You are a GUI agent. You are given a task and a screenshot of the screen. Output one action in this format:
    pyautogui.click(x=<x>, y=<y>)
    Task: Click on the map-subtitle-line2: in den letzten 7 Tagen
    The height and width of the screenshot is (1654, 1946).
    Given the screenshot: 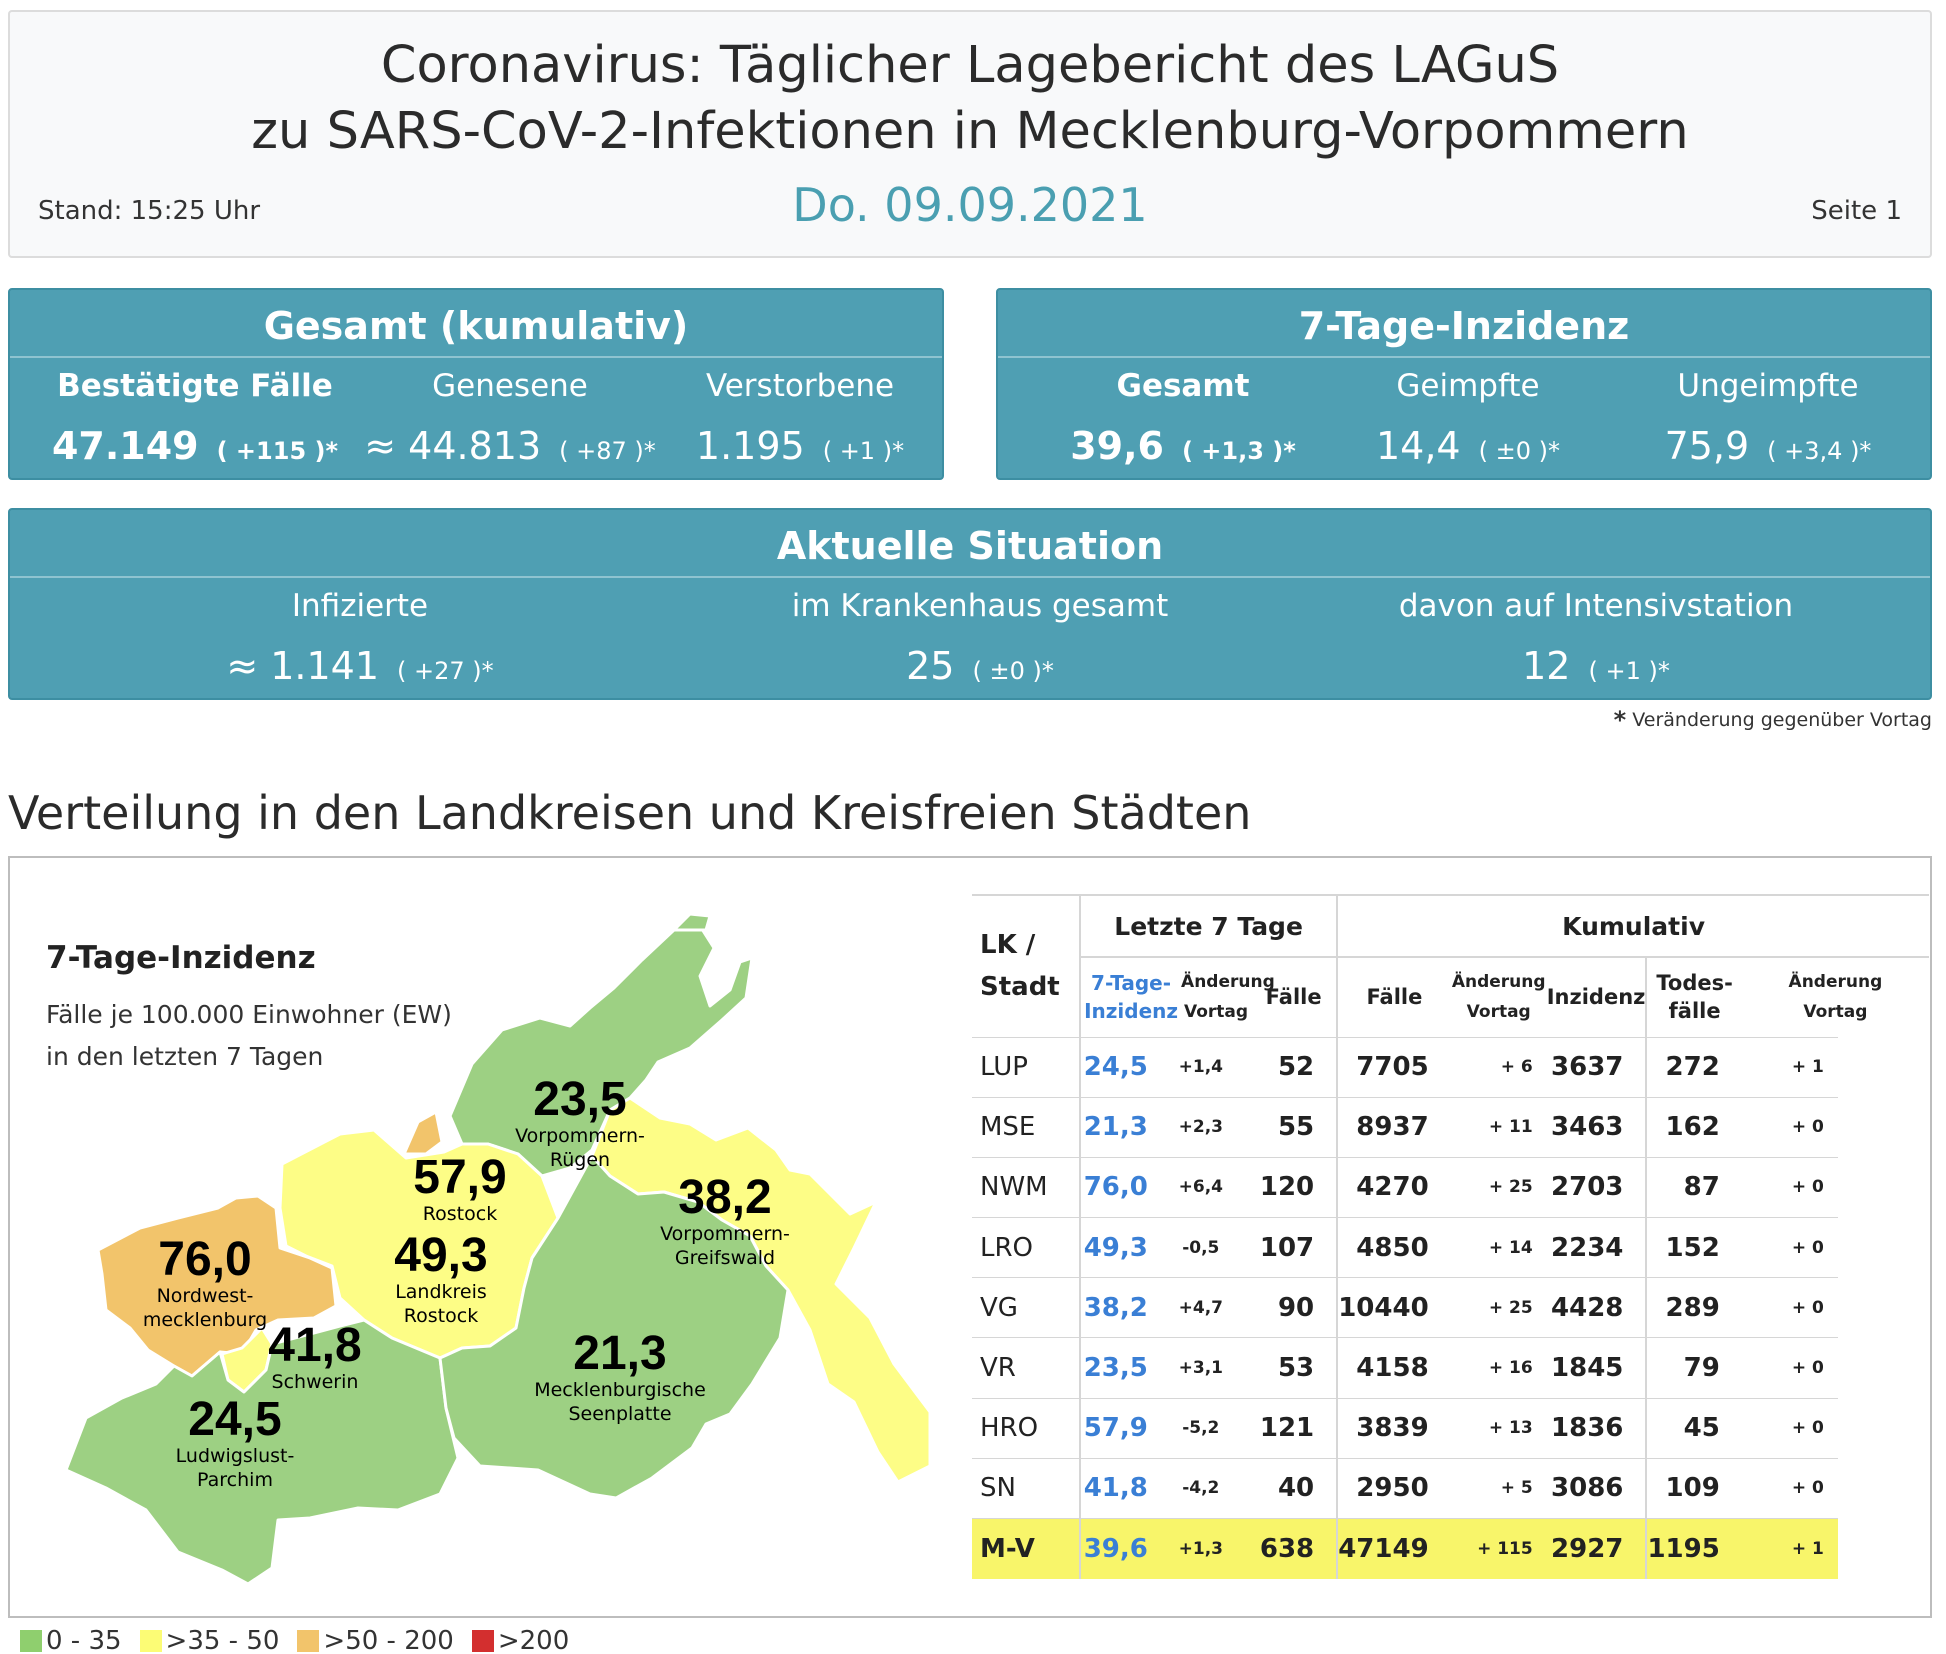 What is the action you would take?
    pyautogui.click(x=185, y=1056)
    